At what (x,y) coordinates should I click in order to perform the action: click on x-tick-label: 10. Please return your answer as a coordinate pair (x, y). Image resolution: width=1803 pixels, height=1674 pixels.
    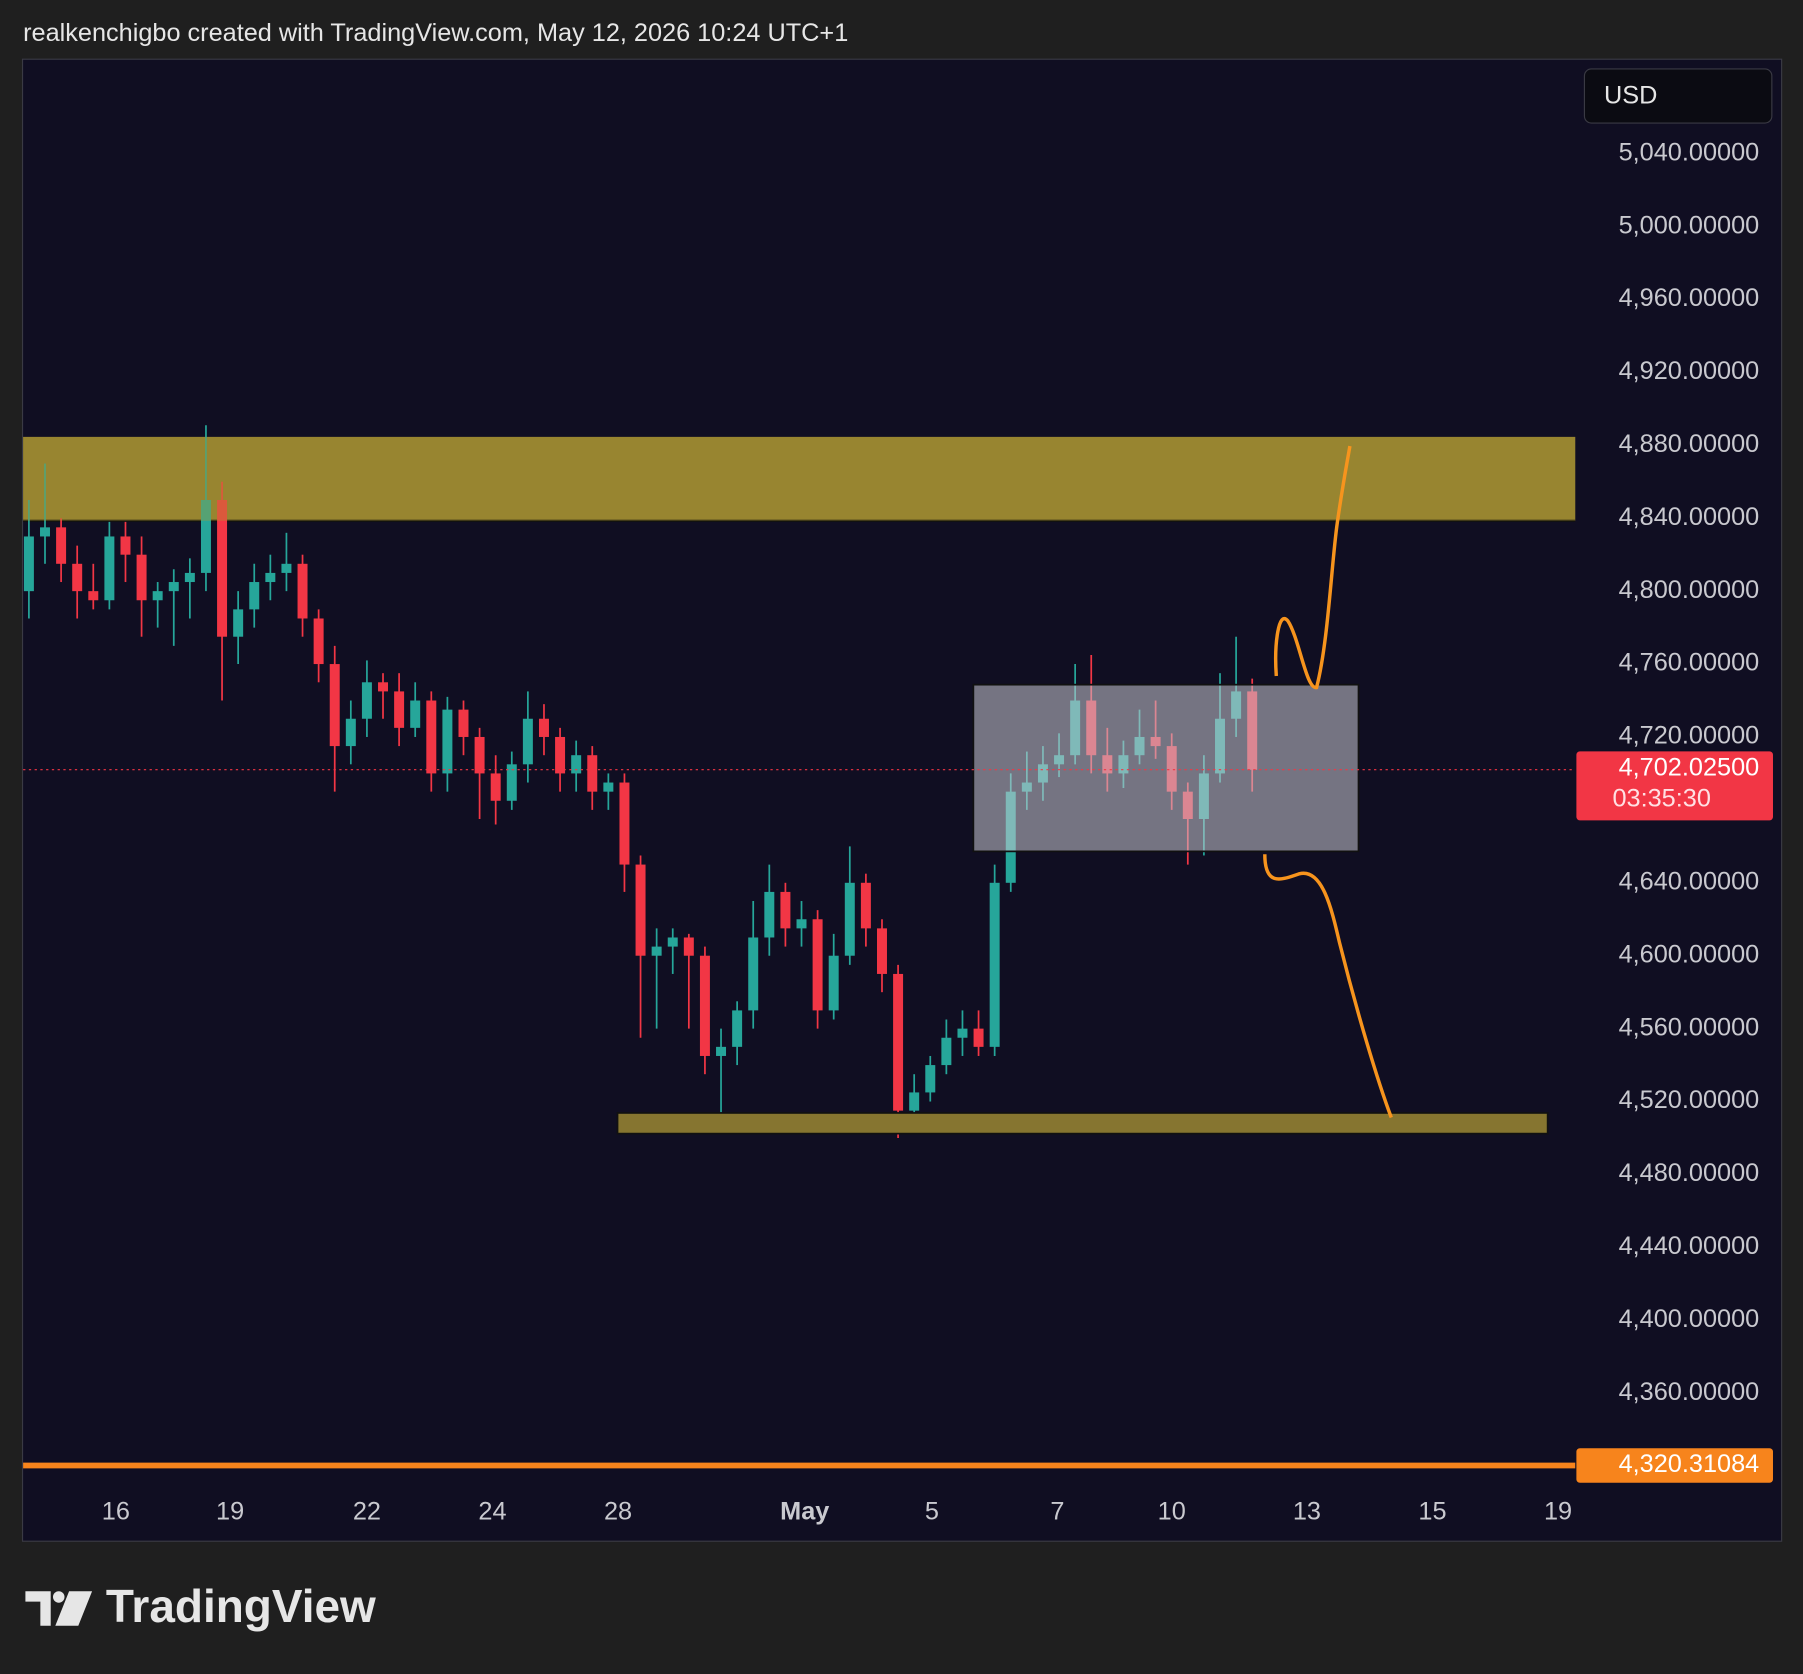
    Looking at the image, I should click on (1172, 1512).